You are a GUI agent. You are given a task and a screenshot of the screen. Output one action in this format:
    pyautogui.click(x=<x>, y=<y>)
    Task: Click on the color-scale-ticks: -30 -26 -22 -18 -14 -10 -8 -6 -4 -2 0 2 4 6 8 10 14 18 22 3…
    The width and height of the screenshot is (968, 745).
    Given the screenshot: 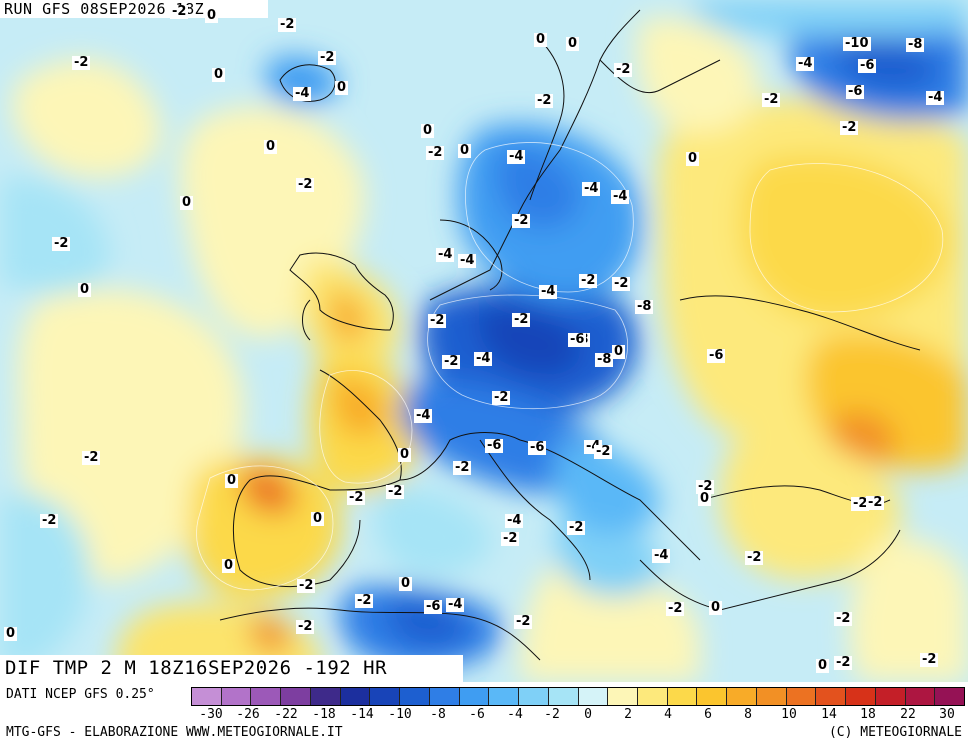 What is the action you would take?
    pyautogui.click(x=578, y=715)
    